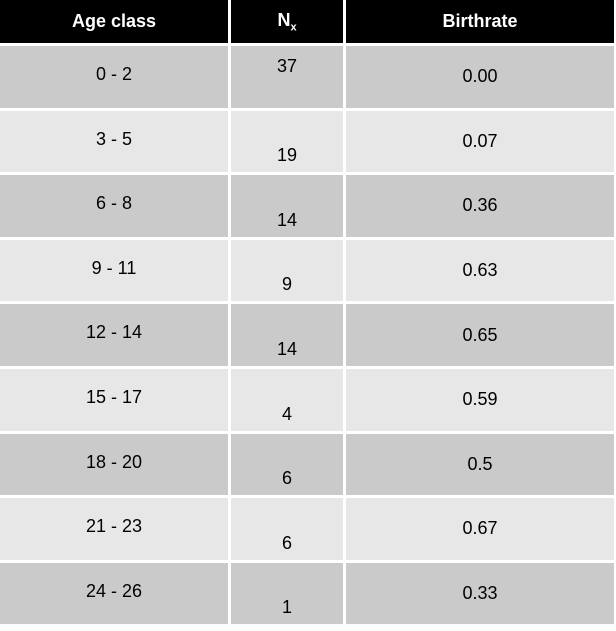 Image resolution: width=616 pixels, height=631 pixels. I want to click on table-row: 18 - 20 6 0.5, so click(307, 466).